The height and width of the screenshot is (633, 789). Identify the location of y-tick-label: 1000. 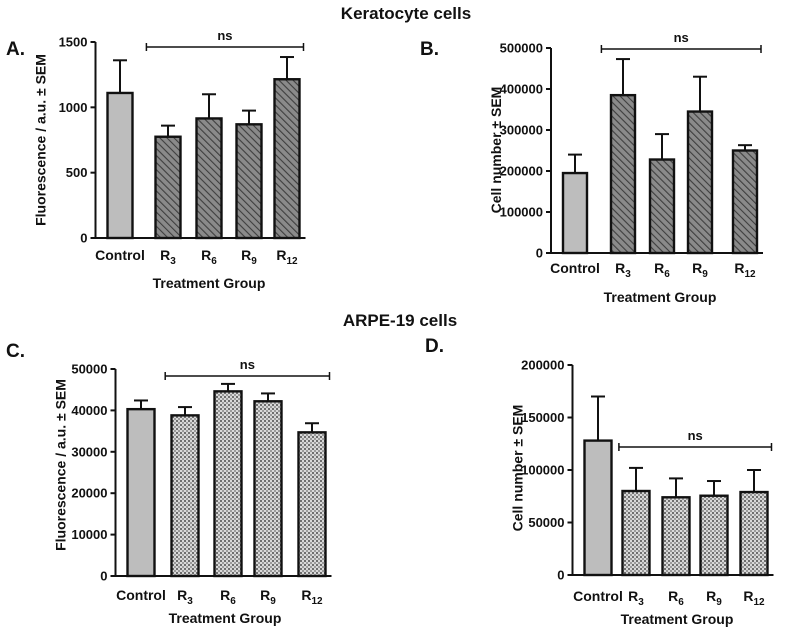
(73, 107).